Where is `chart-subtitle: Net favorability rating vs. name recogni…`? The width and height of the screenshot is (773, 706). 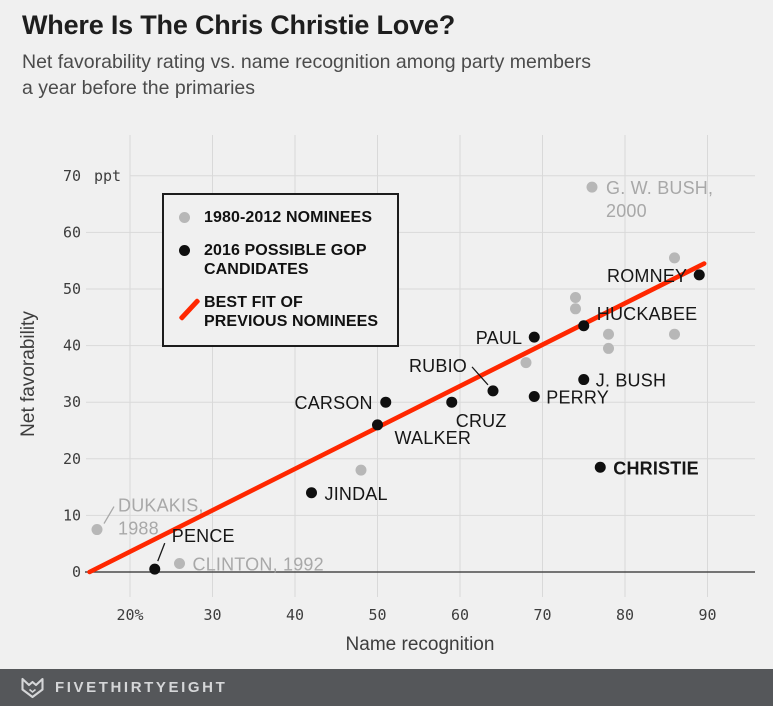
chart-subtitle: Net favorability rating vs. name recogni… is located at coordinates (392, 75).